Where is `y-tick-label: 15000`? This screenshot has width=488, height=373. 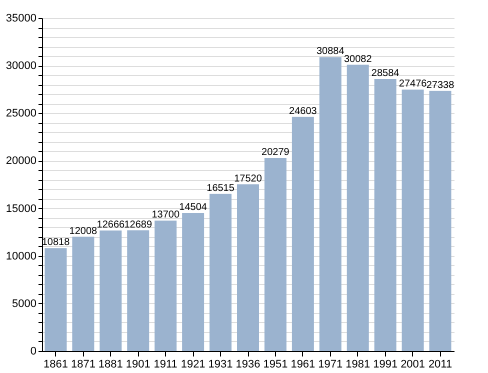 y-tick-label: 15000 is located at coordinates (21, 208).